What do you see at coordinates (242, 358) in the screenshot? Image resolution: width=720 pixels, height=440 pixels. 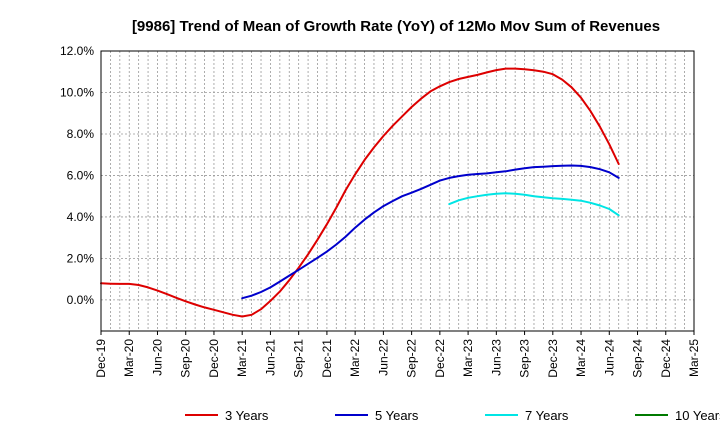 I see `x-tick-label: Mar-21` at bounding box center [242, 358].